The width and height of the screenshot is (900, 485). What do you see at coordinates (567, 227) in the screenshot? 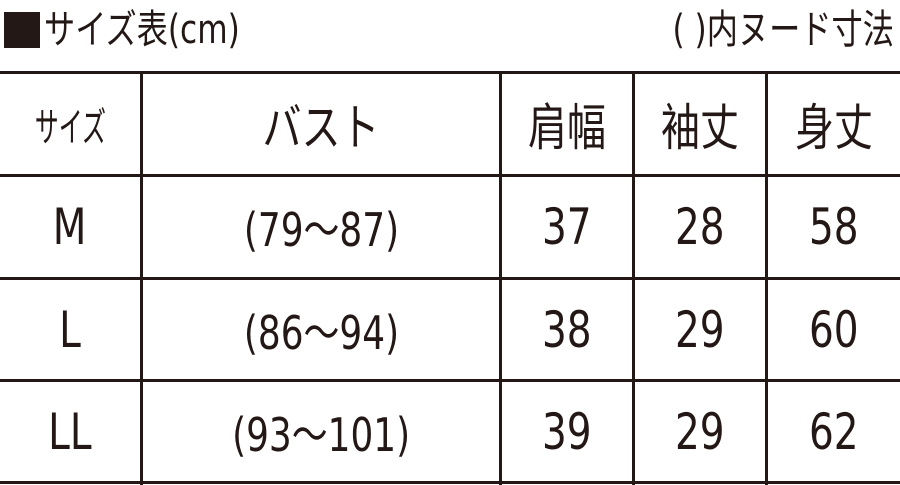
I see `shoulder-cell: 37` at bounding box center [567, 227].